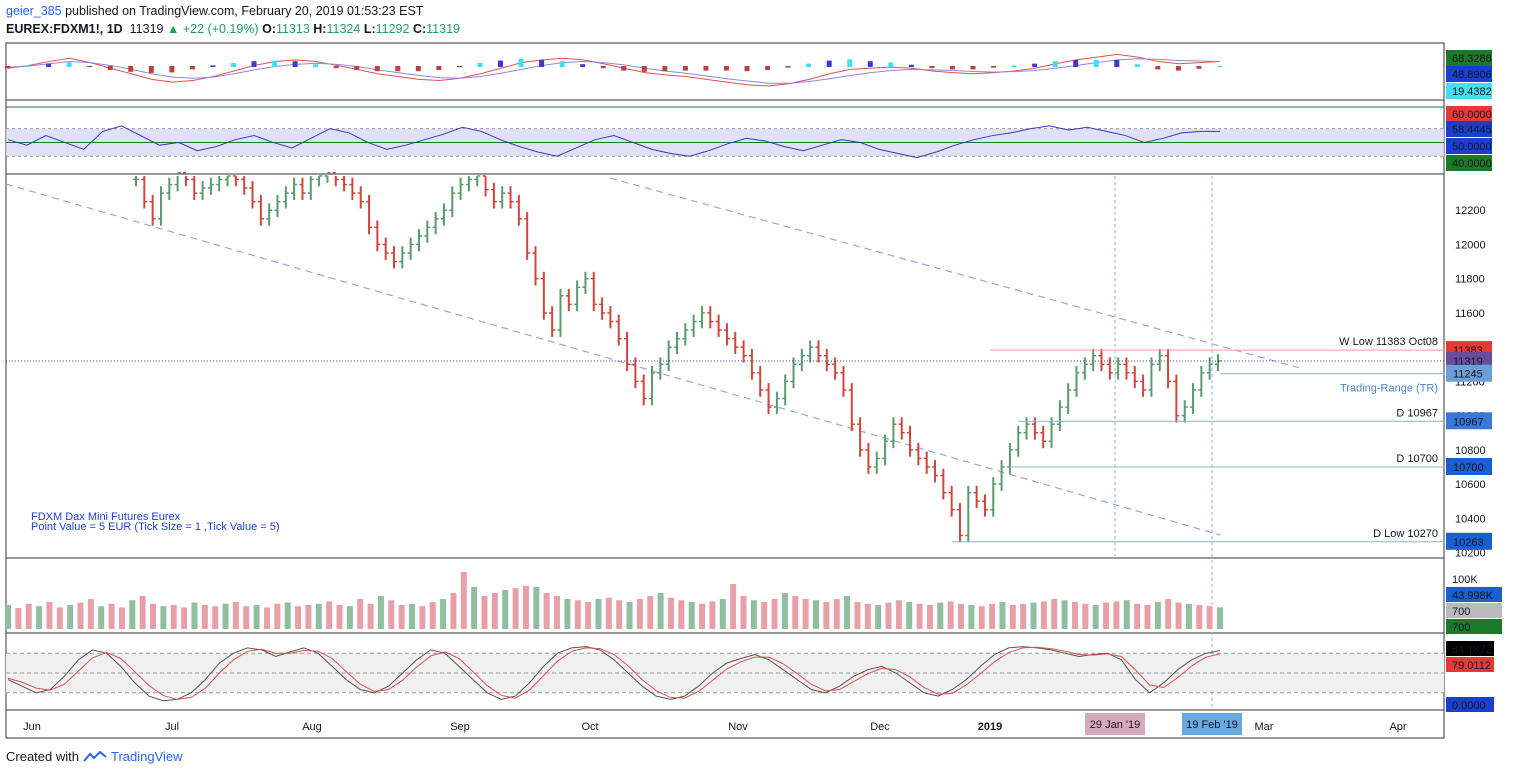 Image resolution: width=1521 pixels, height=775 pixels. What do you see at coordinates (1472, 92) in the screenshot?
I see `oscillator-value-label: 19.4382` at bounding box center [1472, 92].